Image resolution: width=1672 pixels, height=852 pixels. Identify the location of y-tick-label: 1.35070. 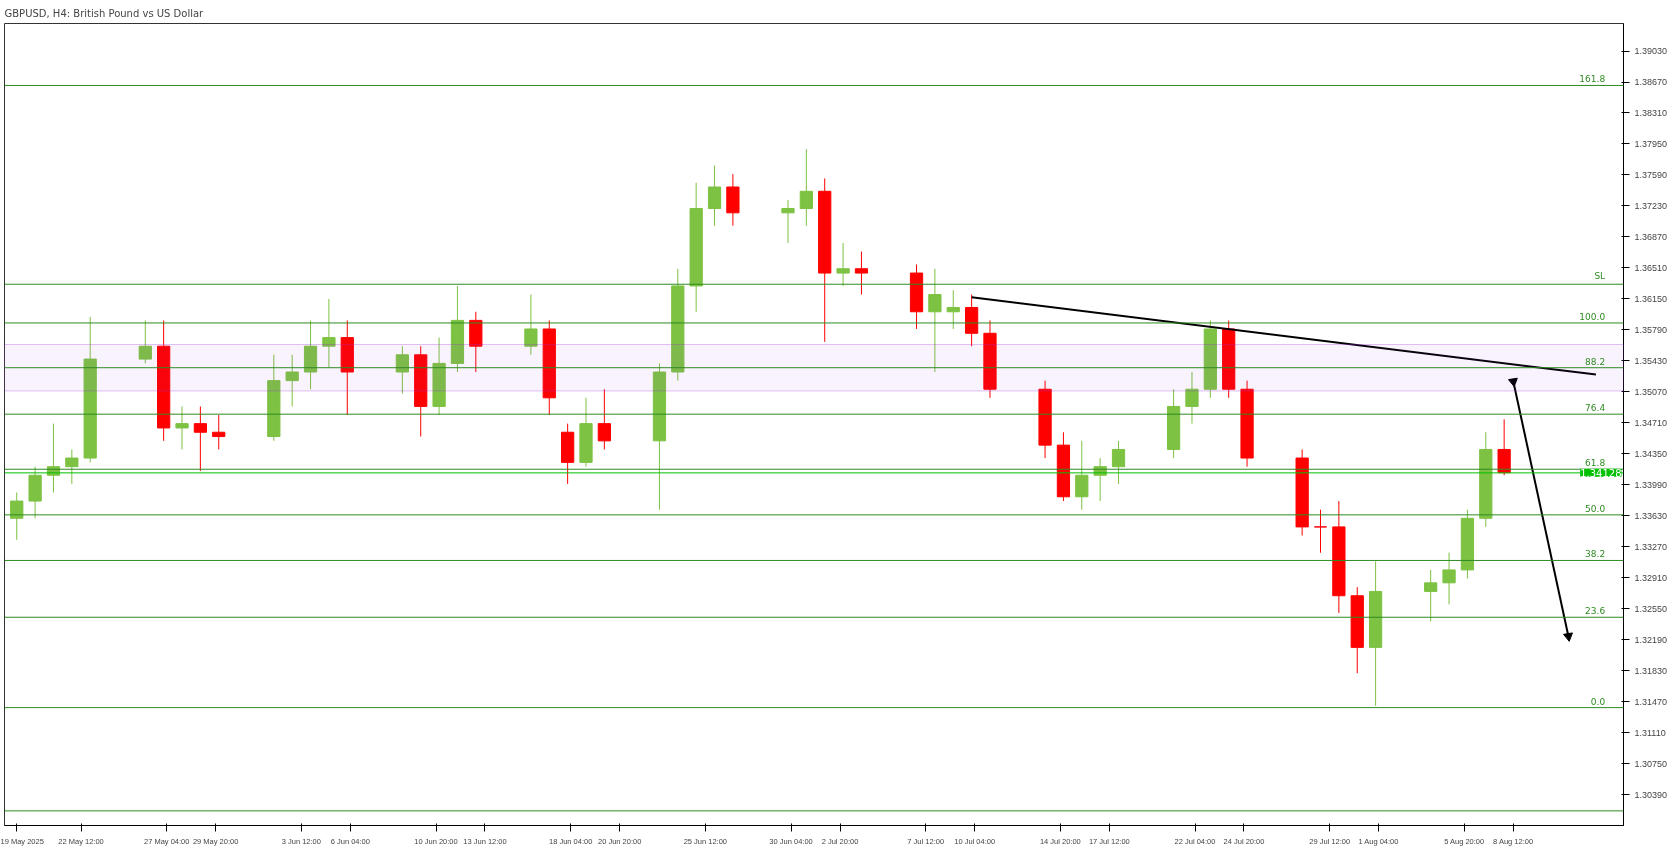
(1651, 391).